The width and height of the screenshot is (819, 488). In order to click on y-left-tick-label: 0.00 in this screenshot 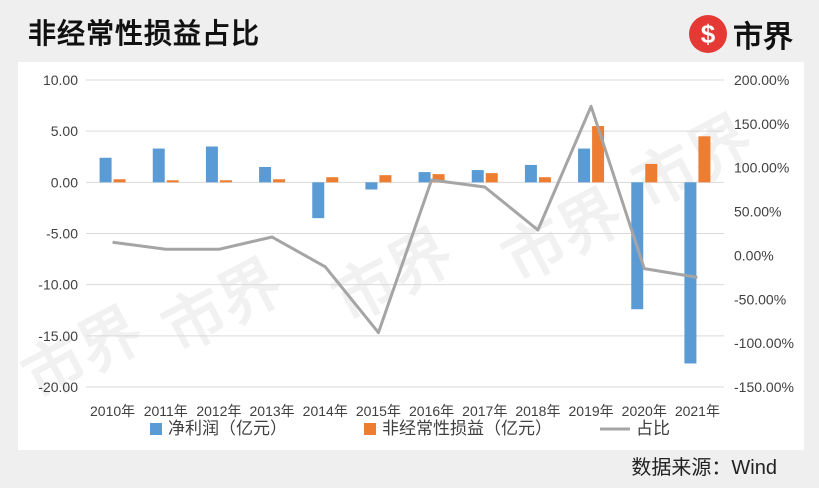, I will do `click(64, 182)`.